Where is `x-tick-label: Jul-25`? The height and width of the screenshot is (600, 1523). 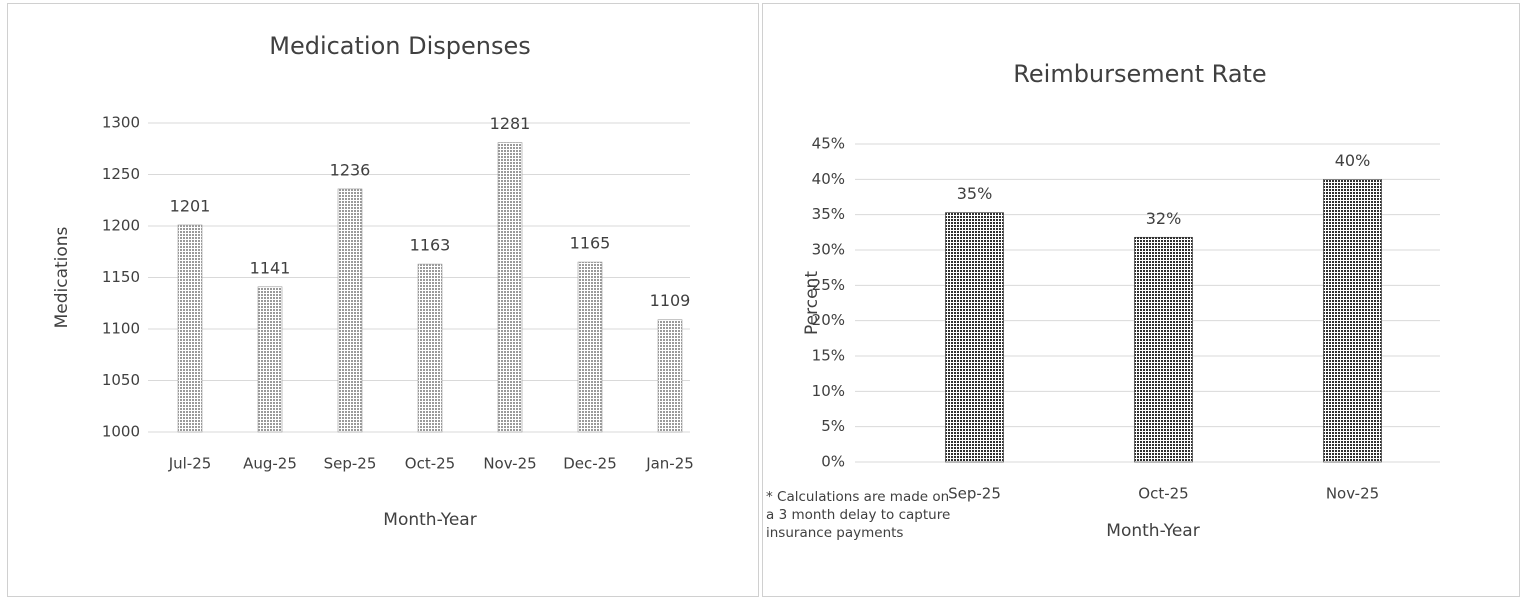 x-tick-label: Jul-25 is located at coordinates (190, 464).